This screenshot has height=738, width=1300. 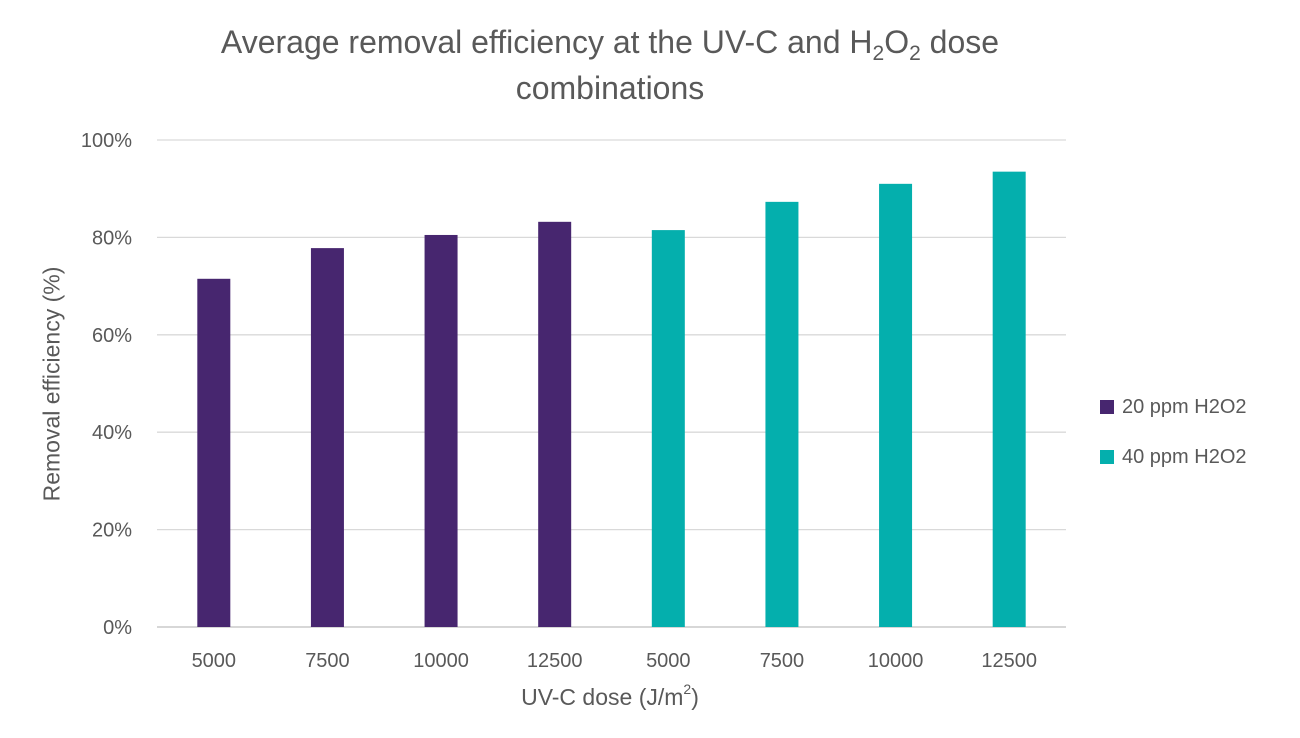 What do you see at coordinates (610, 88) in the screenshot?
I see `chart-title-line2: combinations` at bounding box center [610, 88].